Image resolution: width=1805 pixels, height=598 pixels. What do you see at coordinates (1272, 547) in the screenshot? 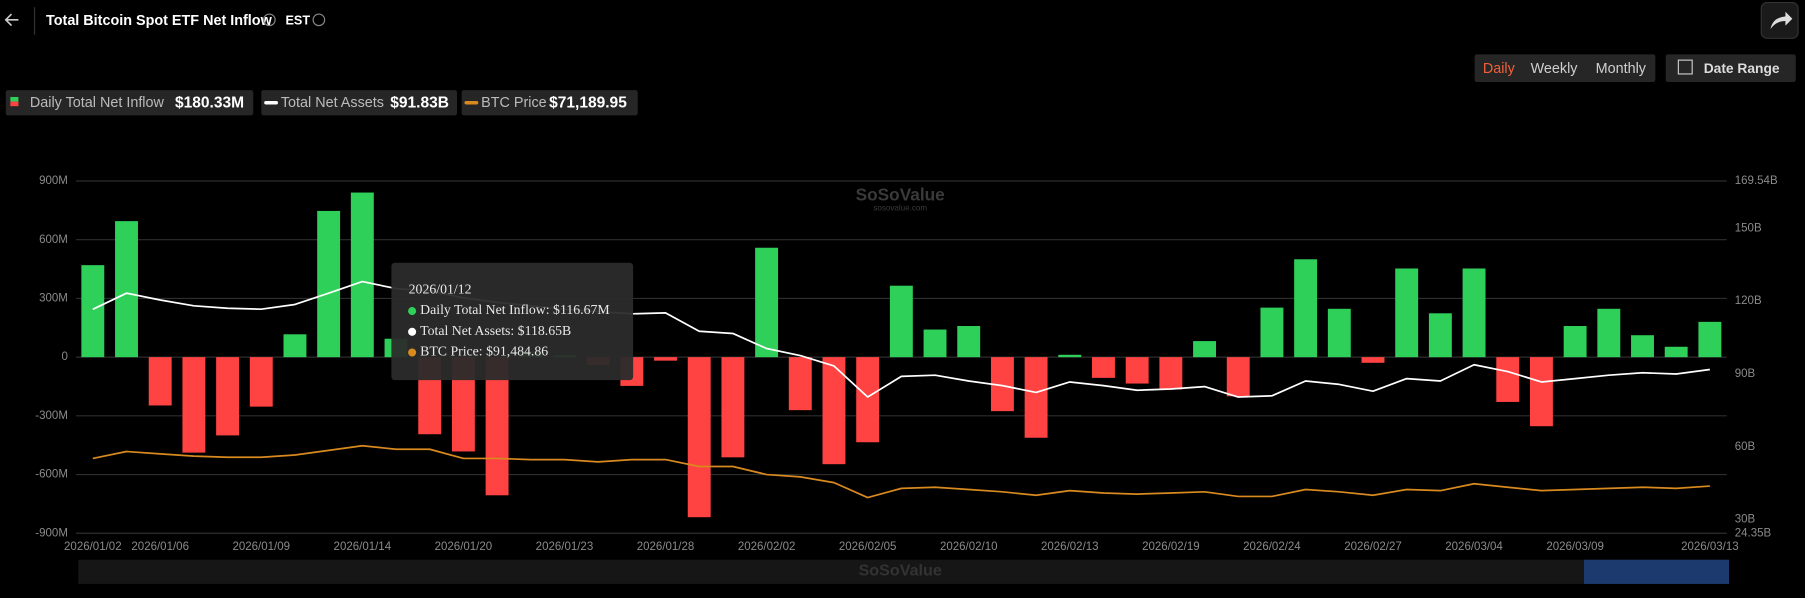
I see `x-tick-label: 2026/02/24` at bounding box center [1272, 547].